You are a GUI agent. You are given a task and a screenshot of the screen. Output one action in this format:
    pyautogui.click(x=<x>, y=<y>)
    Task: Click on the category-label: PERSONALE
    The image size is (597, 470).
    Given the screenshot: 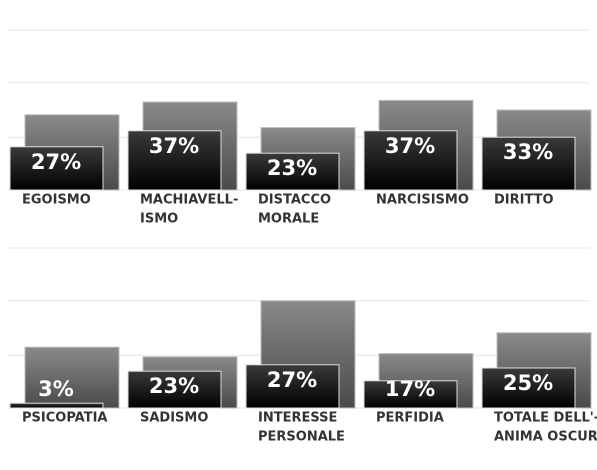 What is the action you would take?
    pyautogui.click(x=301, y=437)
    